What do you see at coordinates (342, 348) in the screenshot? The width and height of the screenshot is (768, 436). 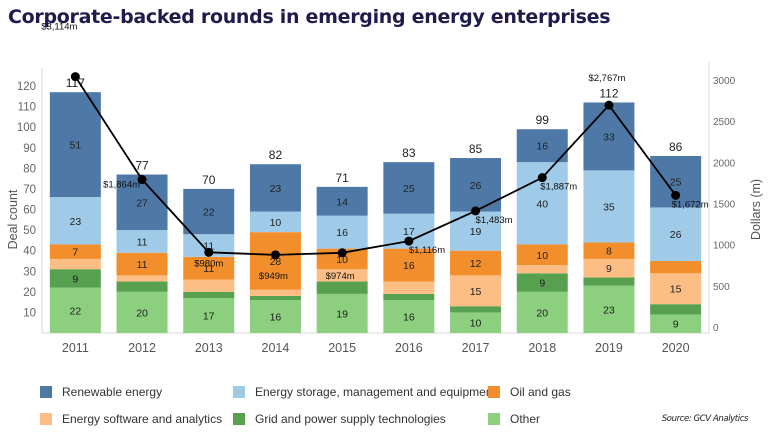 I see `x-tick-label: 2015` at bounding box center [342, 348].